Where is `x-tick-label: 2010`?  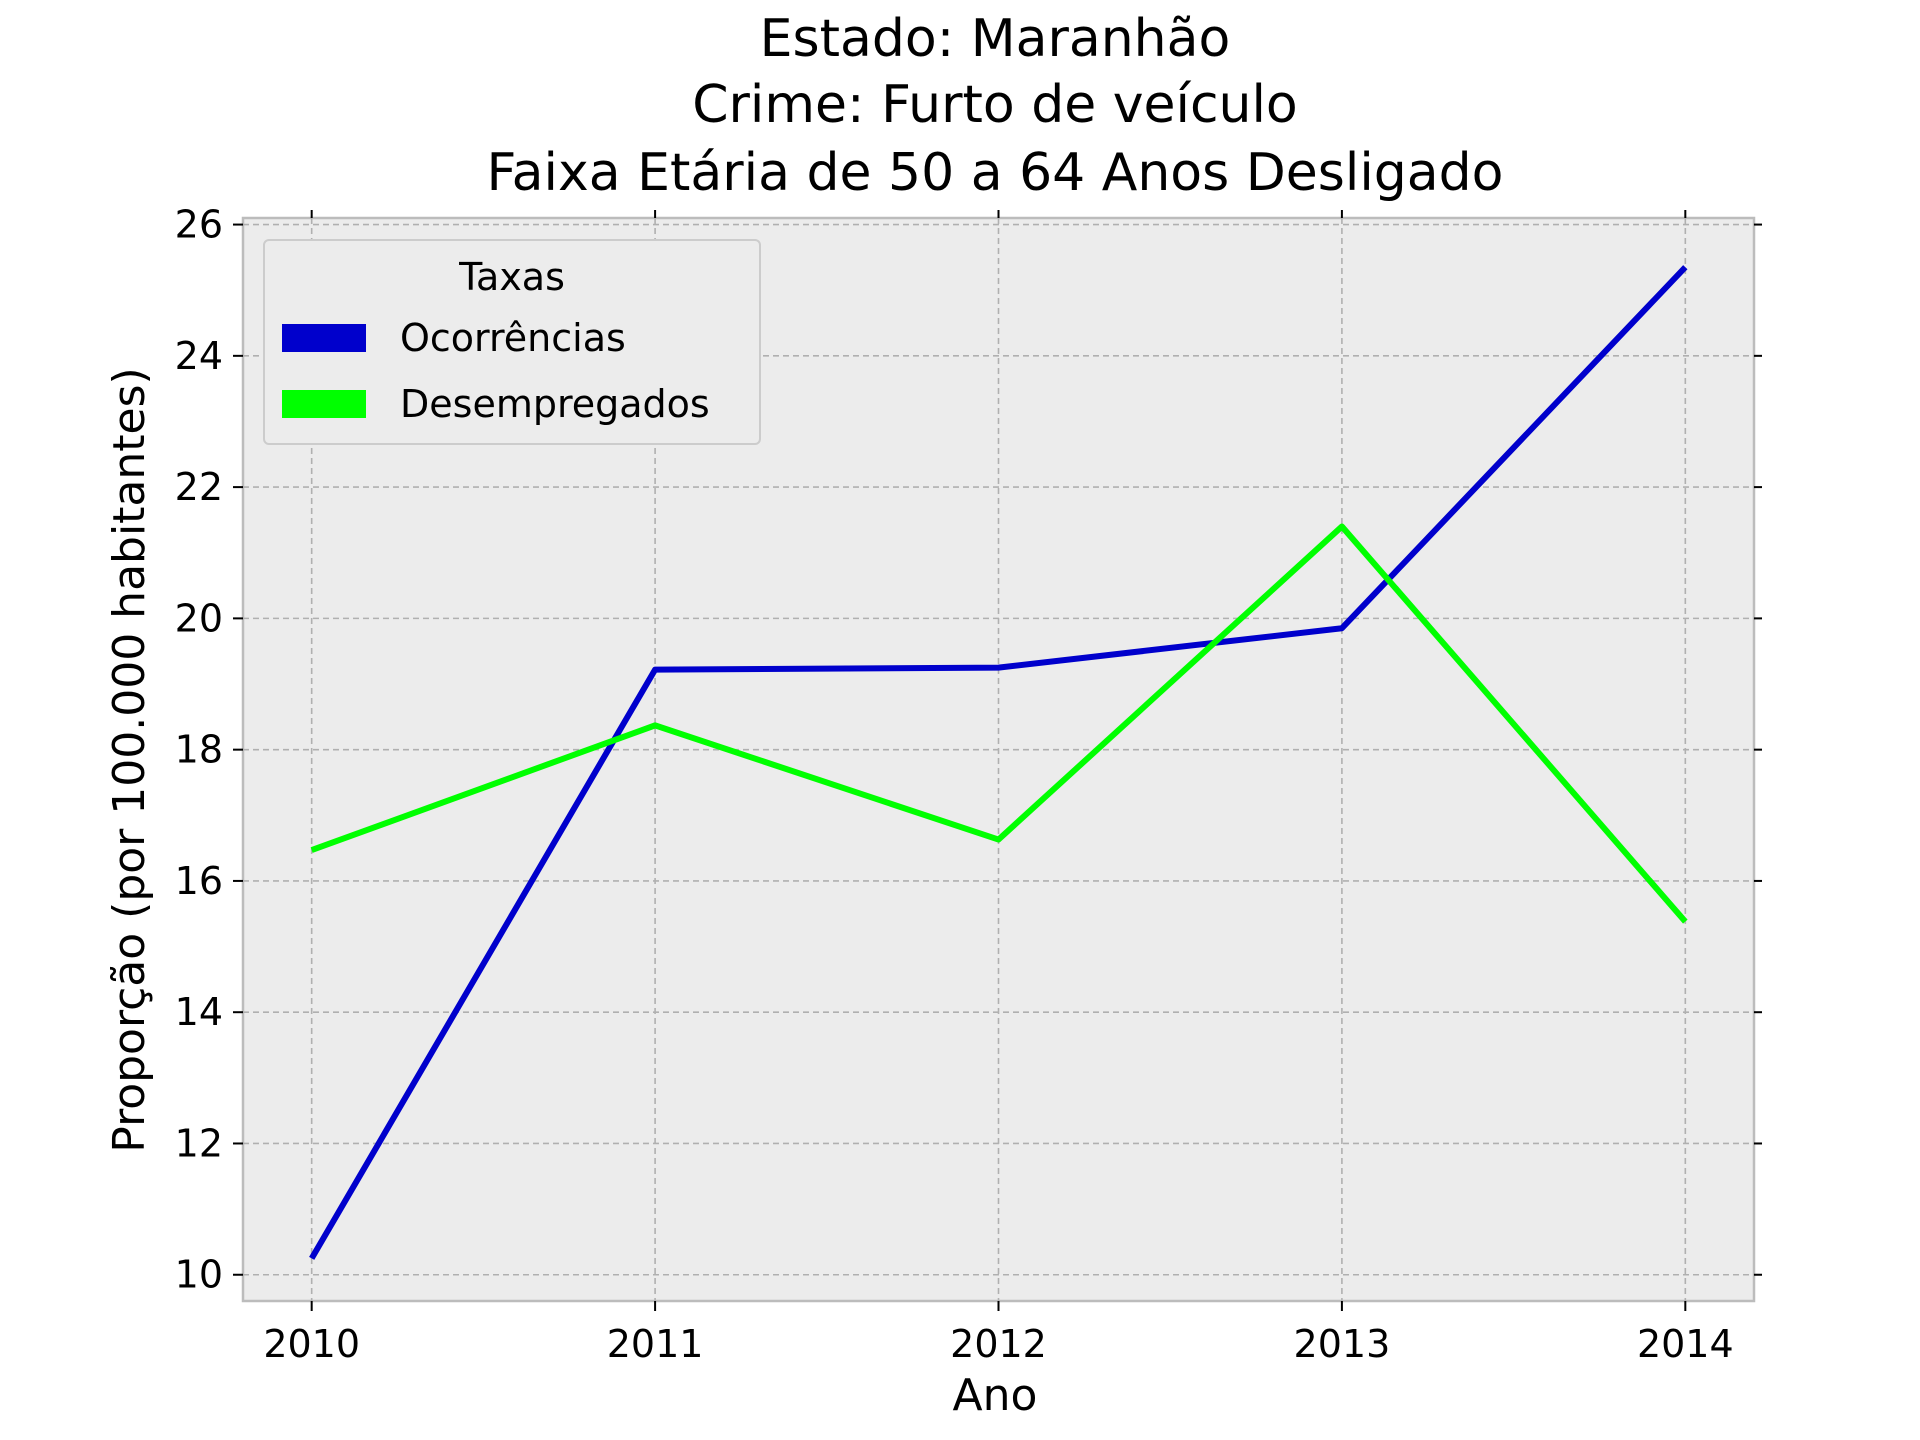 x-tick-label: 2010 is located at coordinates (311, 1344).